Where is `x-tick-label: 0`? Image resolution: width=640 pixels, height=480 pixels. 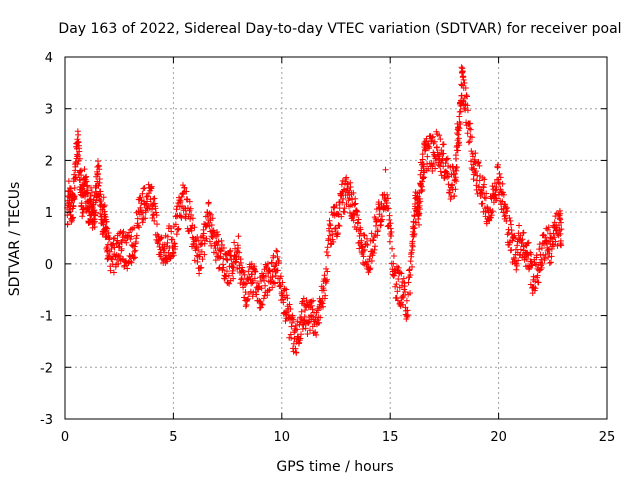
x-tick-label: 0 is located at coordinates (65, 437).